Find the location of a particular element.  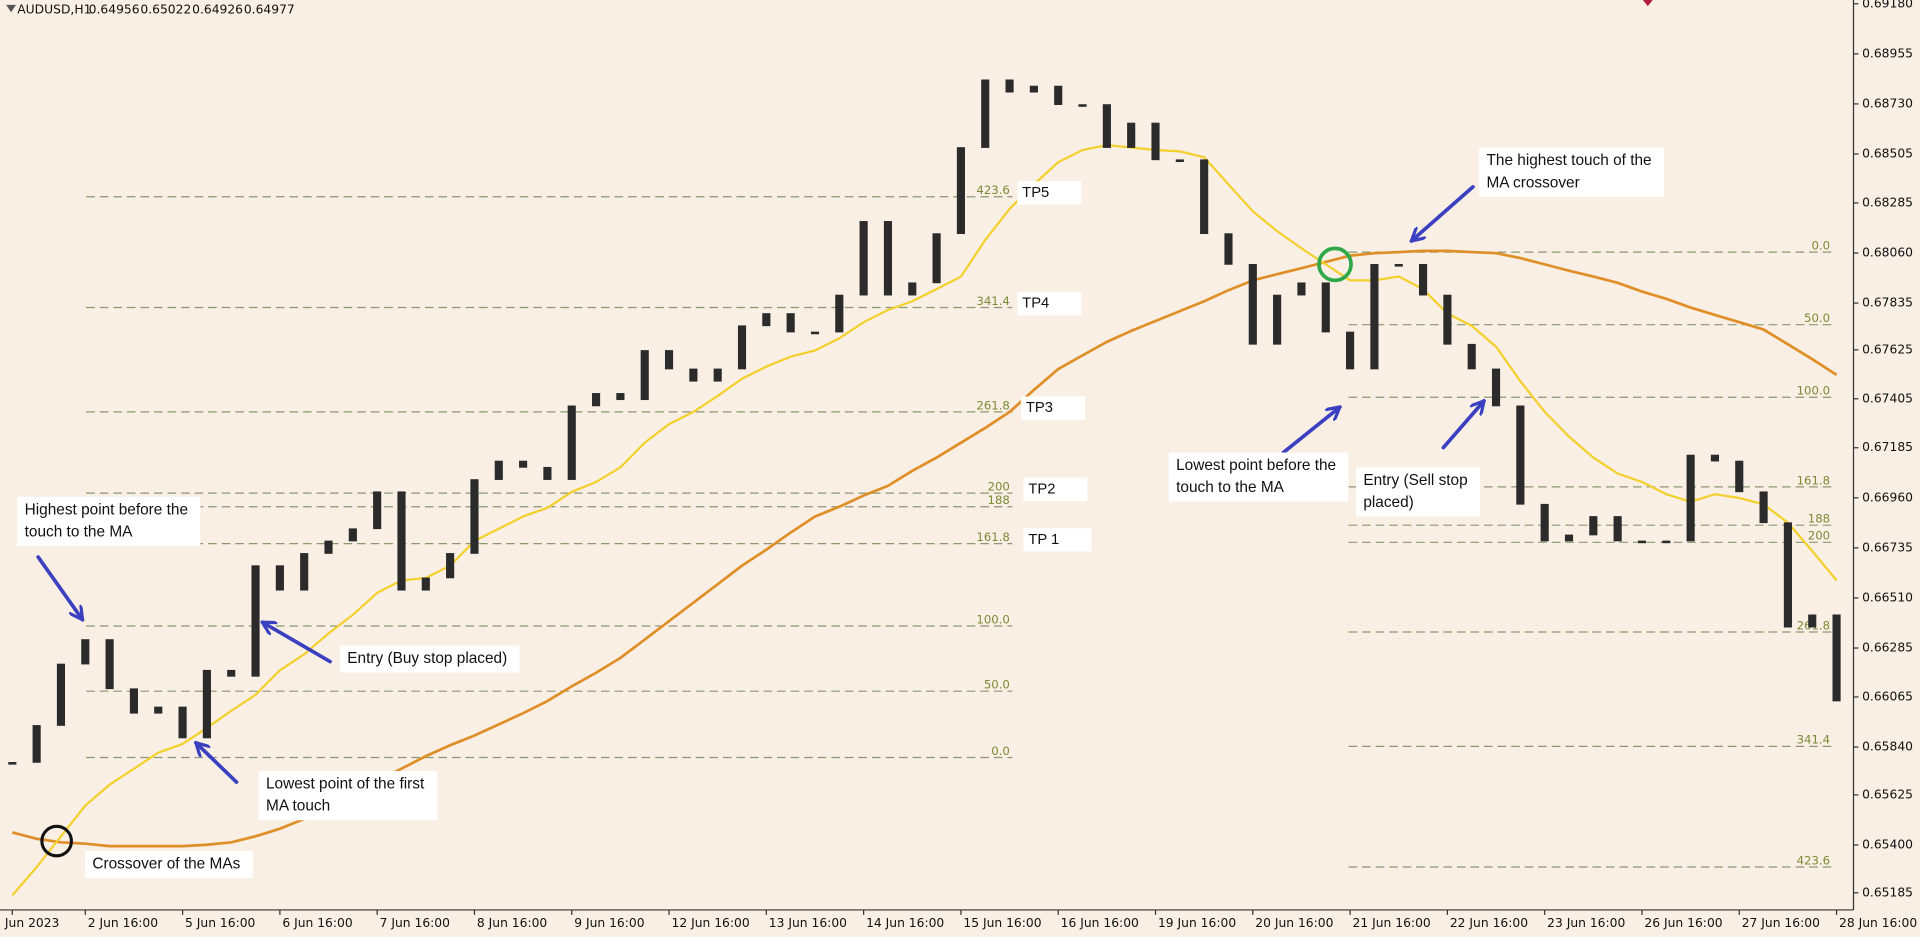

x-tick-label: 2 Jun 16:00 is located at coordinates (123, 923).